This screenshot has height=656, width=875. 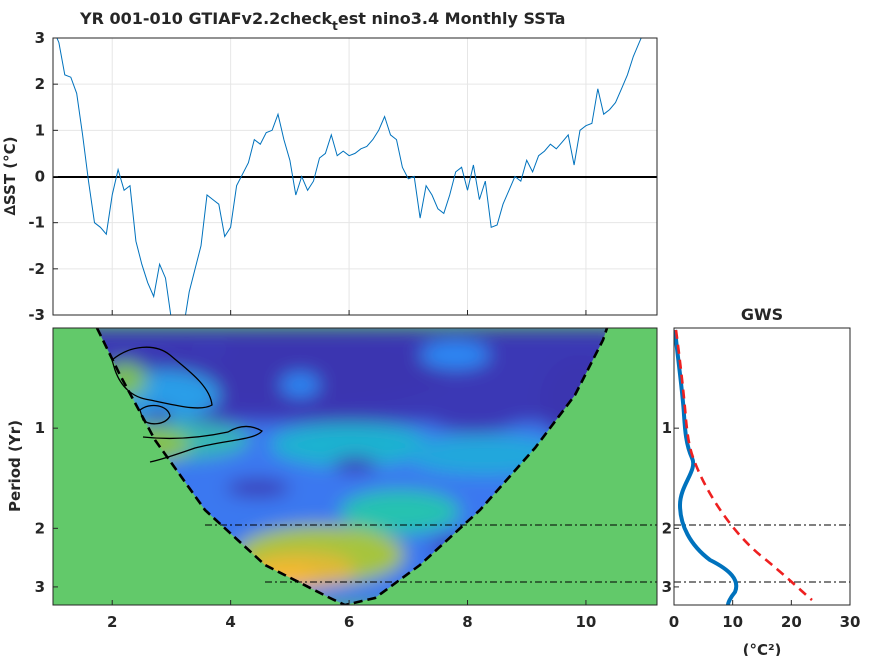 I want to click on gws-power-line, so click(x=706, y=467).